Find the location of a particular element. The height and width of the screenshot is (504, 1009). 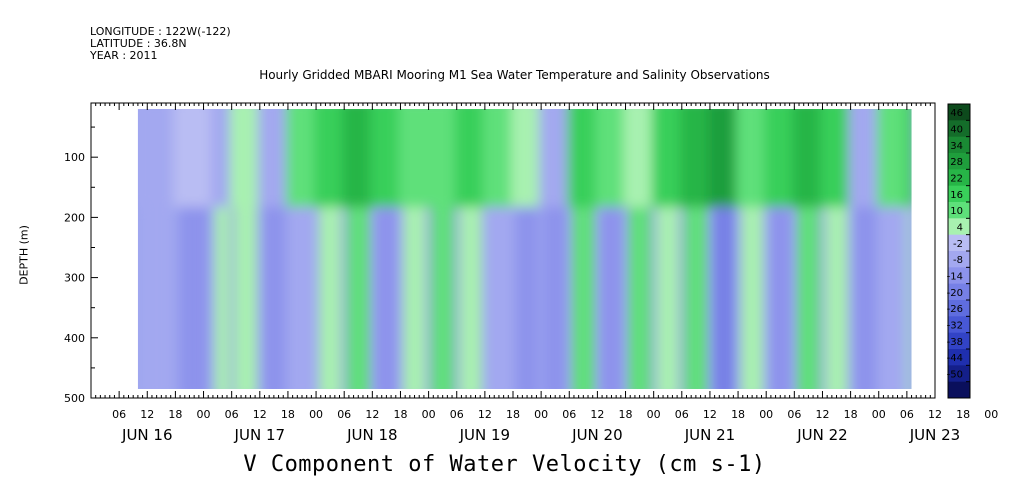

year-label: YEAR : 2011 is located at coordinates (124, 55).